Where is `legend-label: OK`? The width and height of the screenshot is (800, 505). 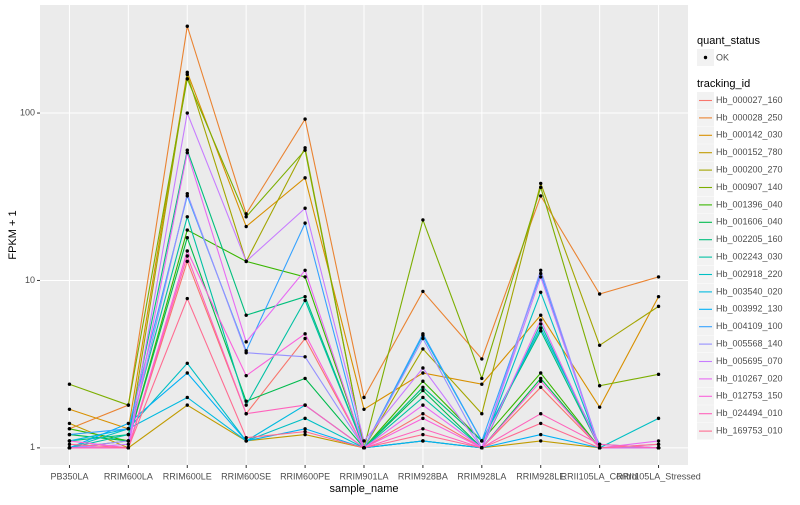 legend-label: OK is located at coordinates (722, 57).